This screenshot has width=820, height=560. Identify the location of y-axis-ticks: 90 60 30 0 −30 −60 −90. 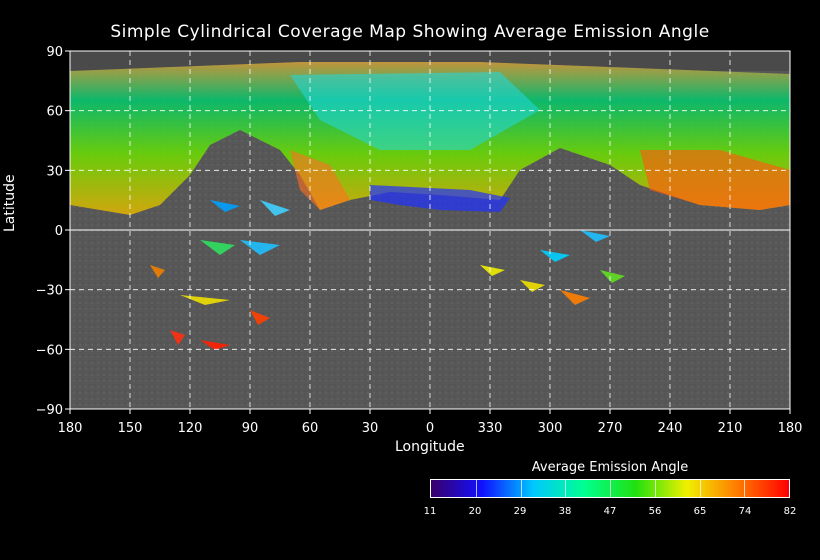
(53, 231).